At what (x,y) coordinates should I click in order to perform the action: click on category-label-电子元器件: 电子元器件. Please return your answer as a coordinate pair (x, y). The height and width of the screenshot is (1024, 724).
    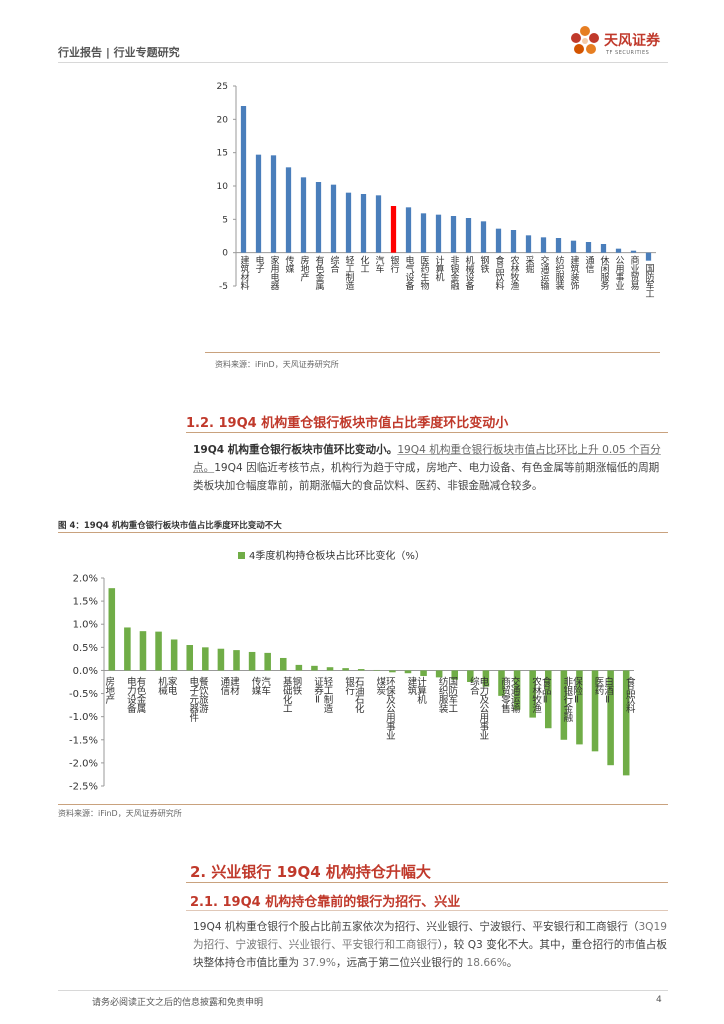
    Looking at the image, I should click on (193, 699).